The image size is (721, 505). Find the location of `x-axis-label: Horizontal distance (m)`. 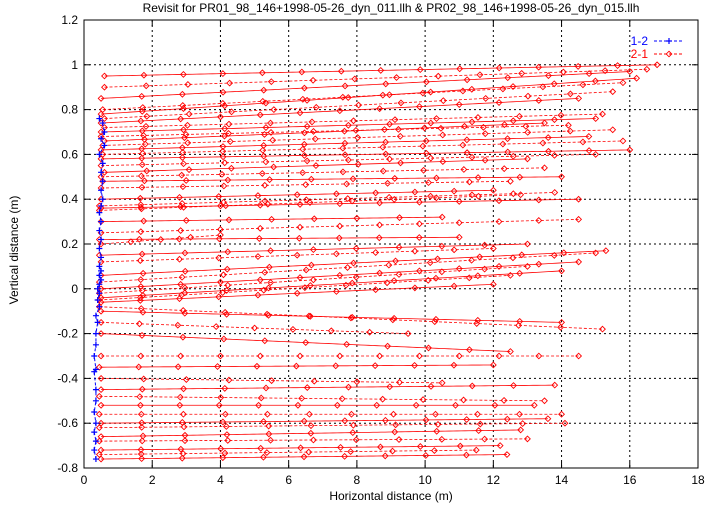

x-axis-label: Horizontal distance (m) is located at coordinates (390, 496).